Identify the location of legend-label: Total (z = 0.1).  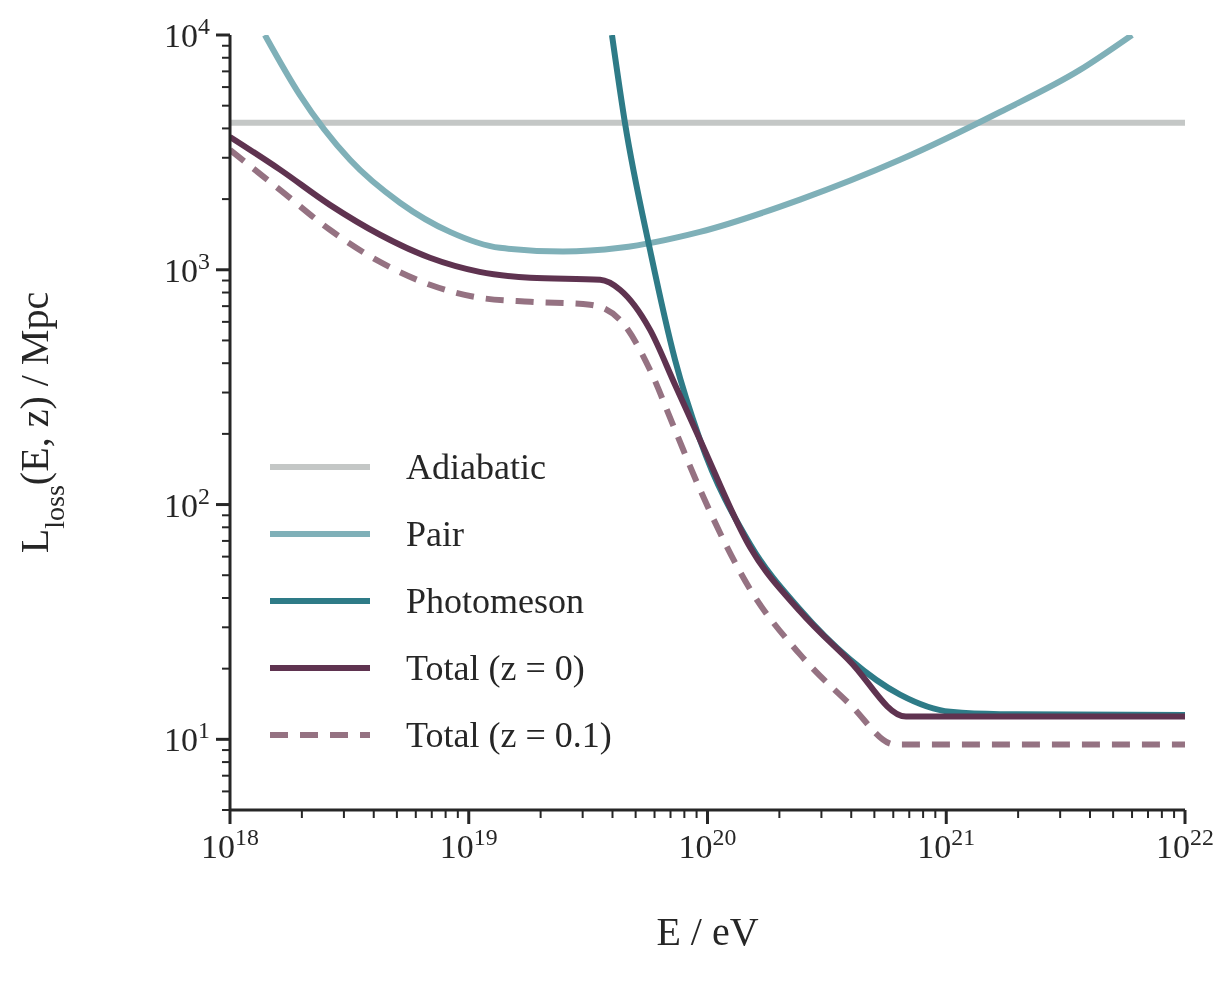
(509, 734).